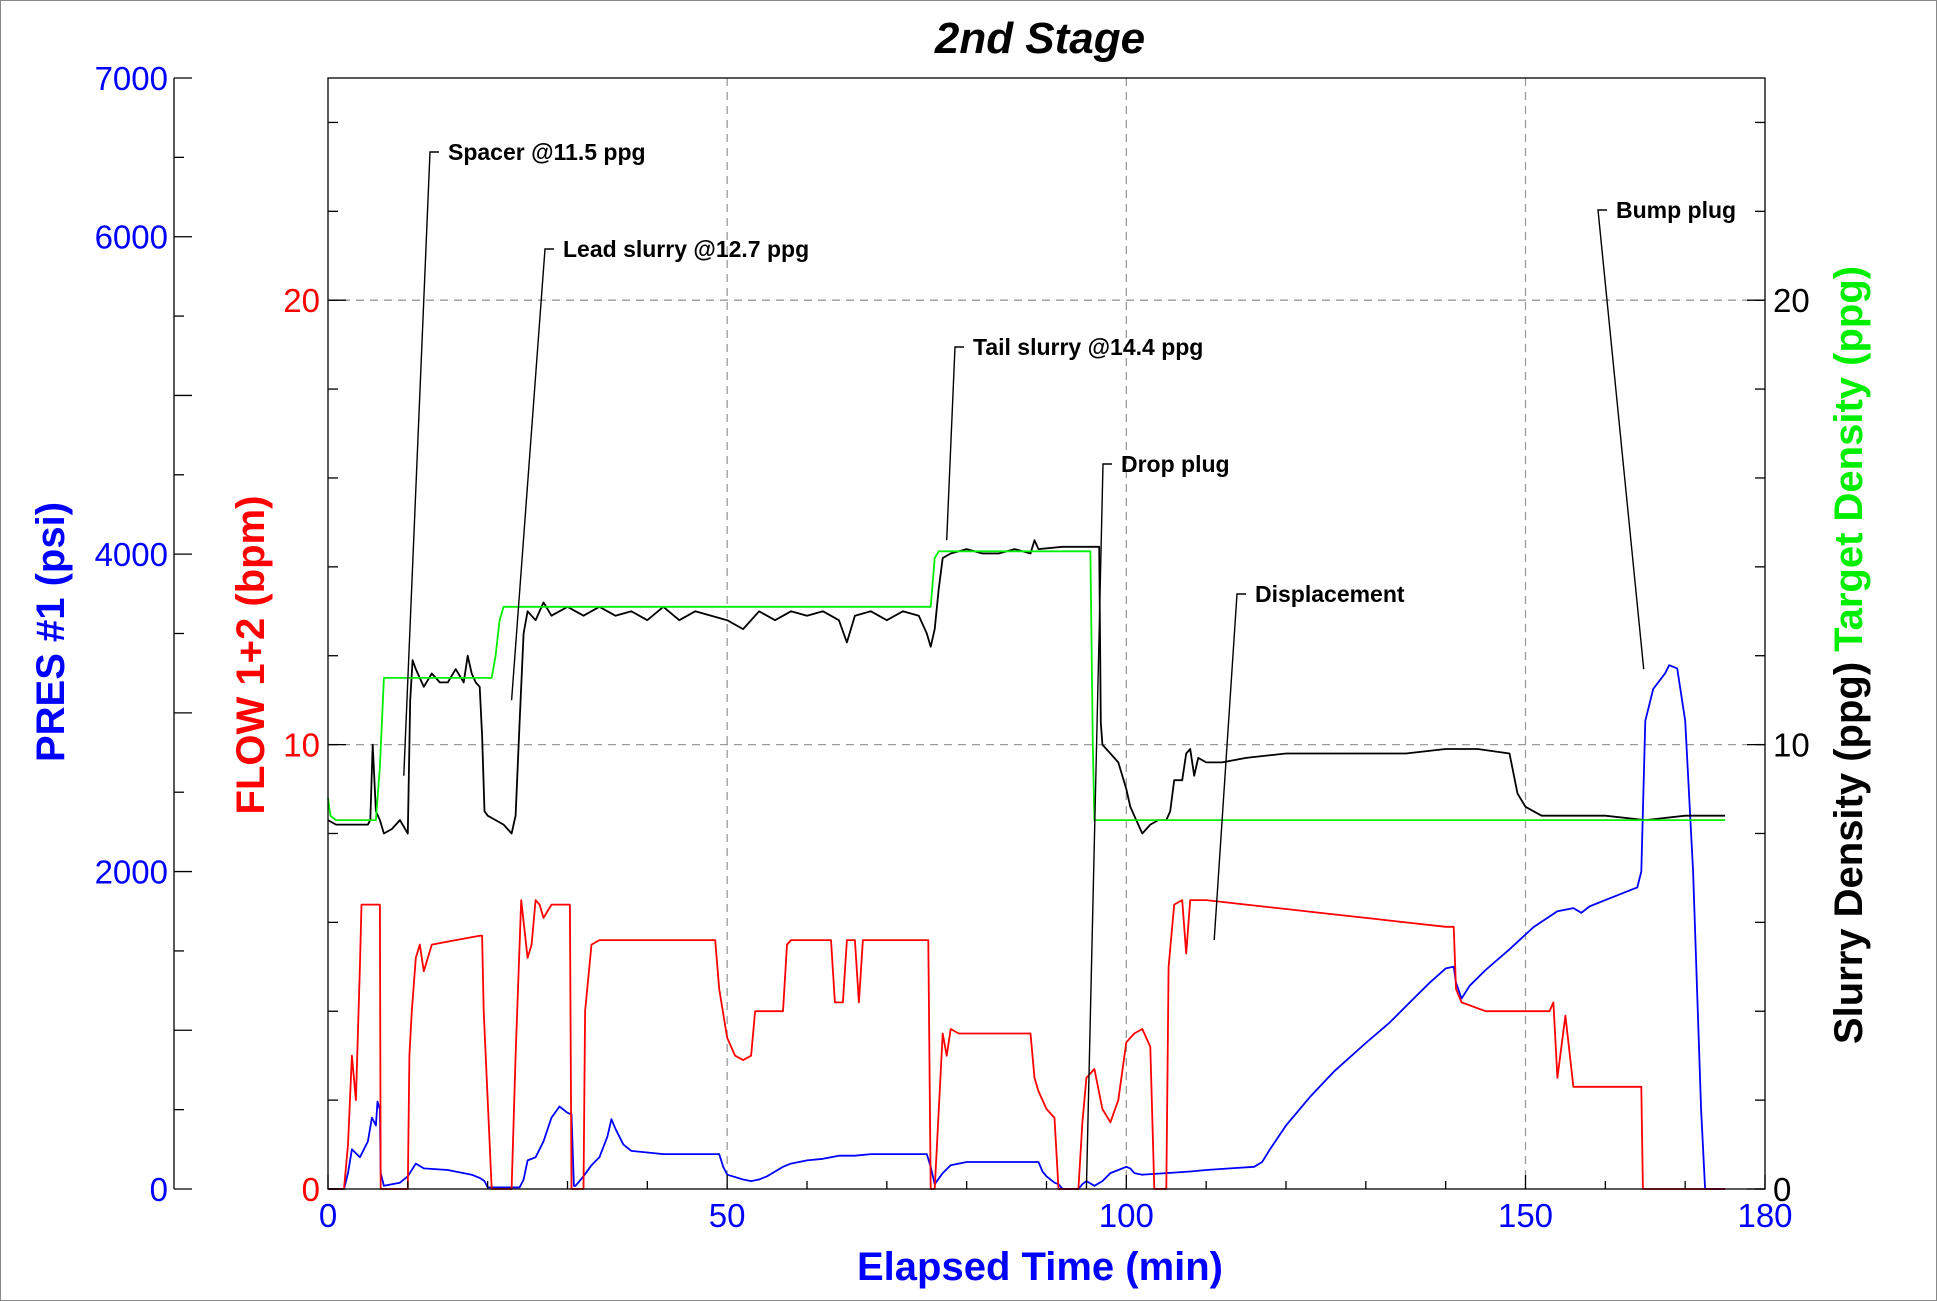  What do you see at coordinates (1088, 347) in the screenshot?
I see `annotation-label: Tail slurry @14.4 ppg` at bounding box center [1088, 347].